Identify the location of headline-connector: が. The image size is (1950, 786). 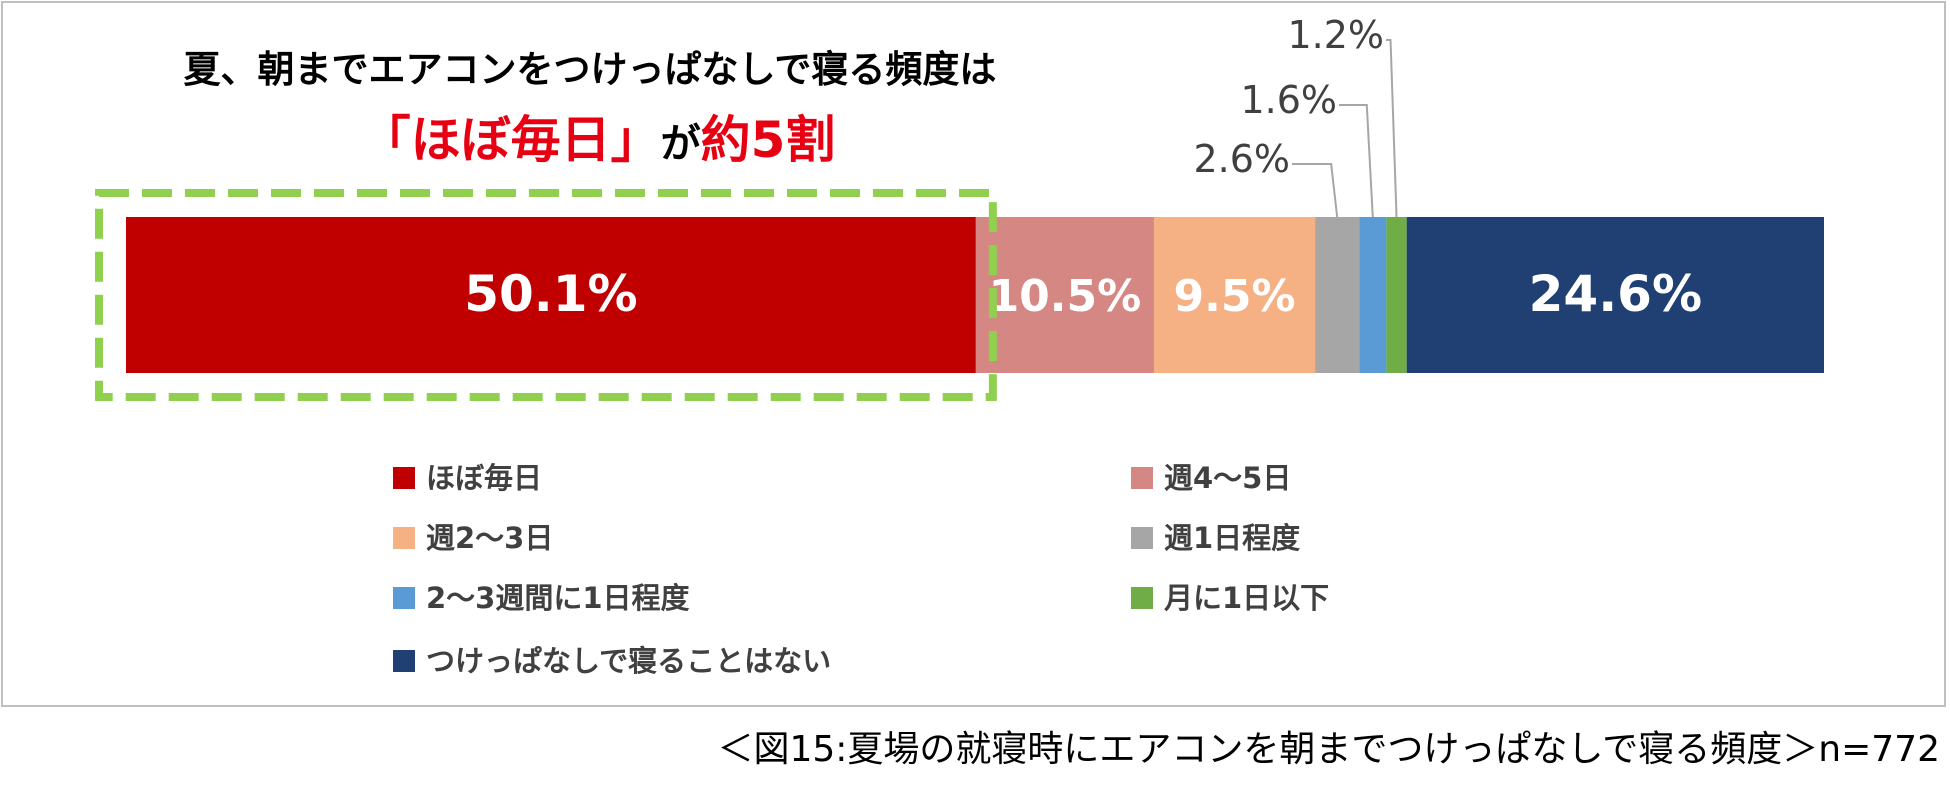
(681, 144).